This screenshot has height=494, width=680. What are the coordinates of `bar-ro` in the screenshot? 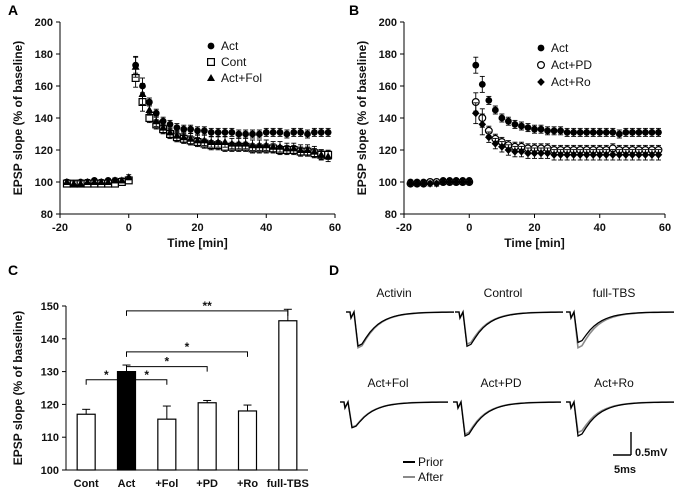 It's located at (247, 440).